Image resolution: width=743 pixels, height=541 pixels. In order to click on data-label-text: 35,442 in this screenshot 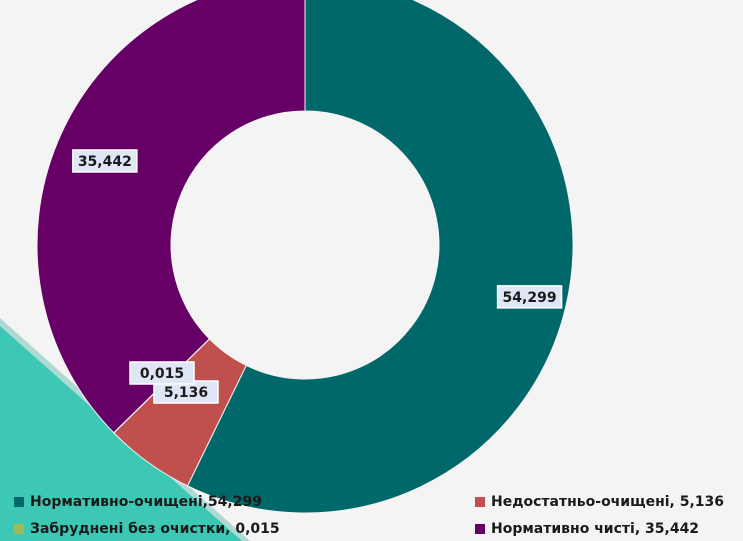, I will do `click(105, 162)`.